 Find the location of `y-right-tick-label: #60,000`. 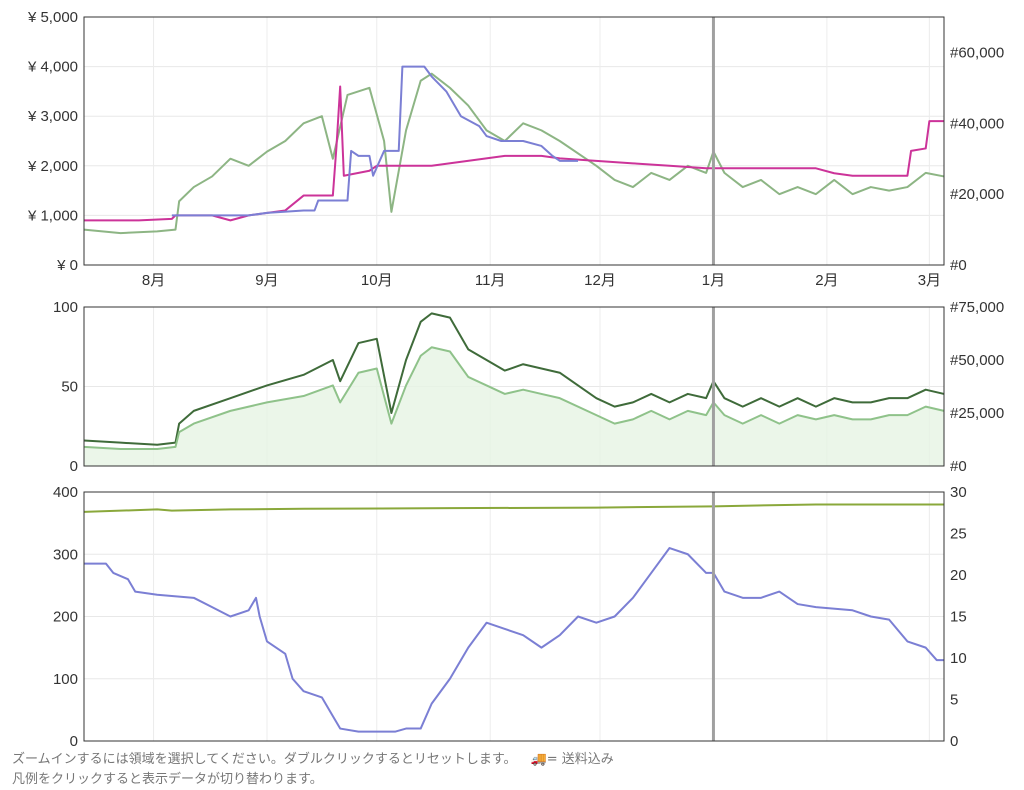

y-right-tick-label: #60,000 is located at coordinates (977, 52).